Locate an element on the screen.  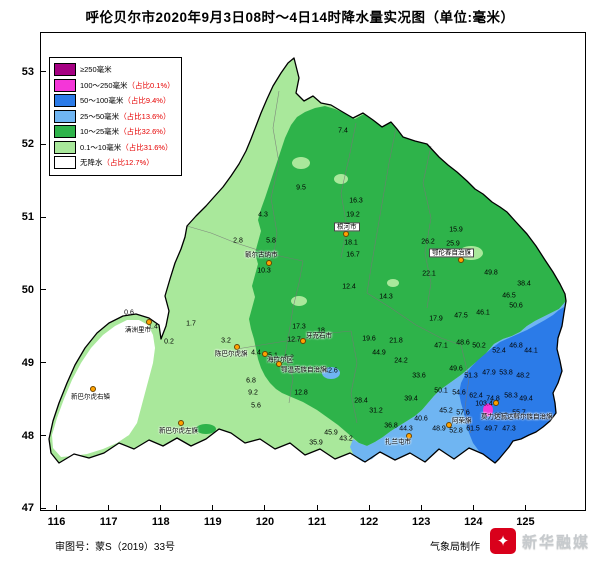
xinhua-logo-icon: ✦ is located at coordinates (502, 541).